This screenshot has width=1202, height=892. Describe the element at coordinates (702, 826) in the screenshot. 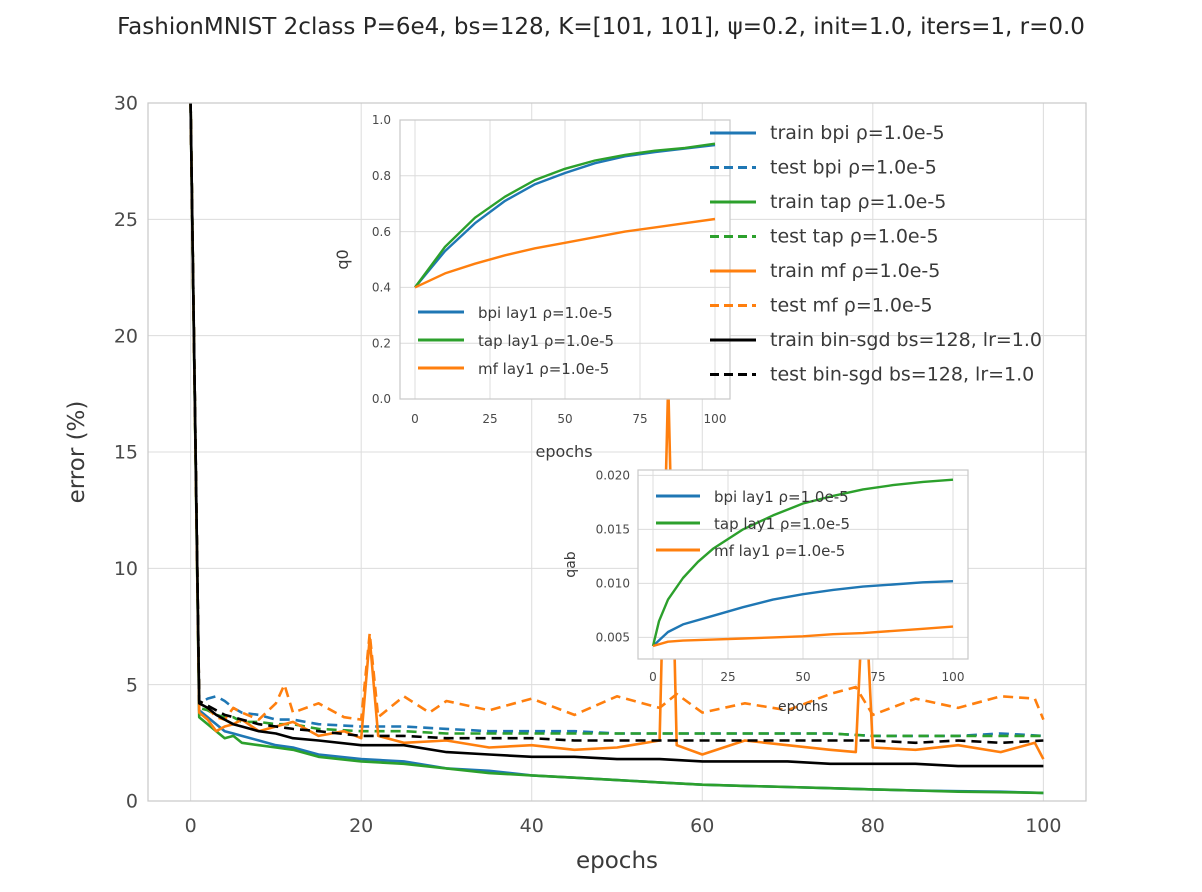

I see `x-tick-label: 60` at that location.